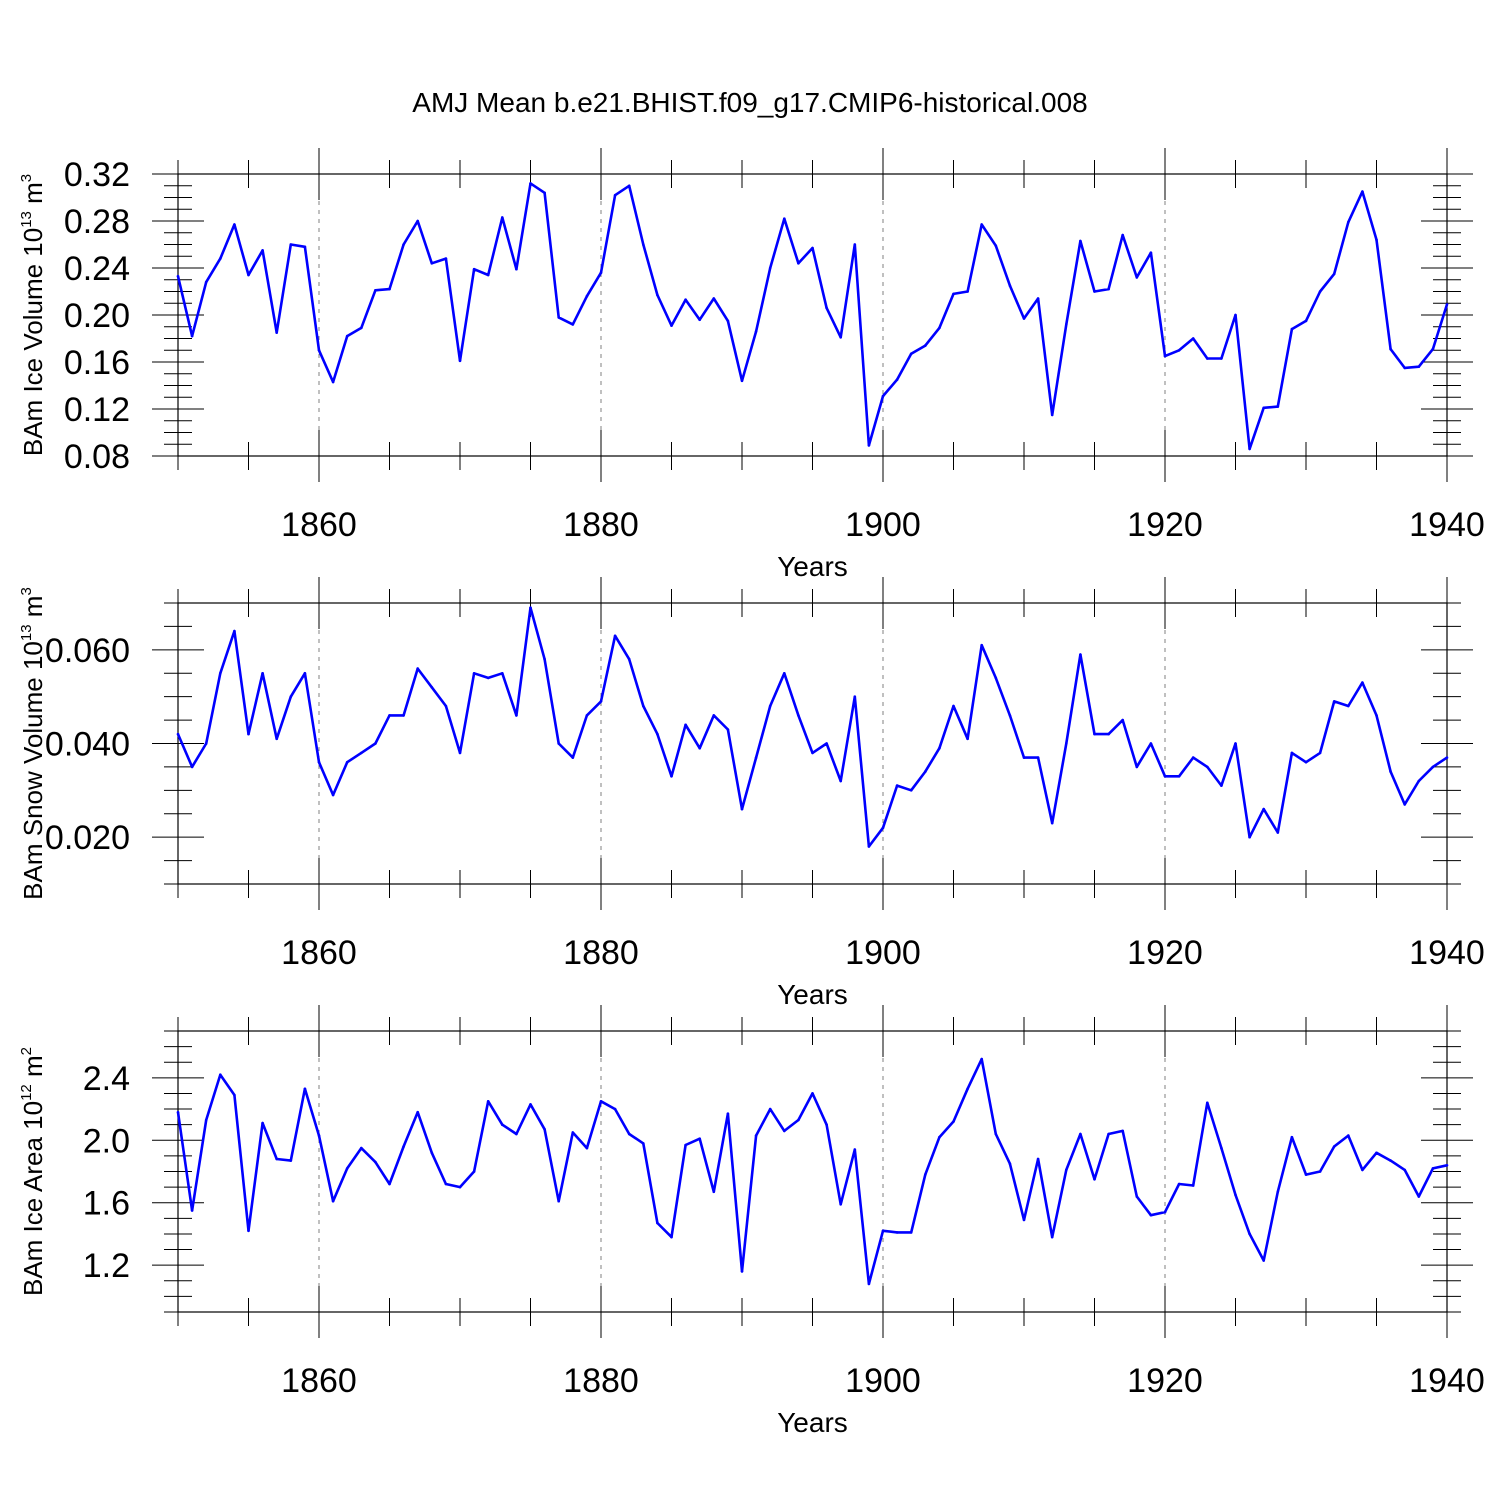  Describe the element at coordinates (106, 1266) in the screenshot. I see `y-tick-label: 1.2` at that location.